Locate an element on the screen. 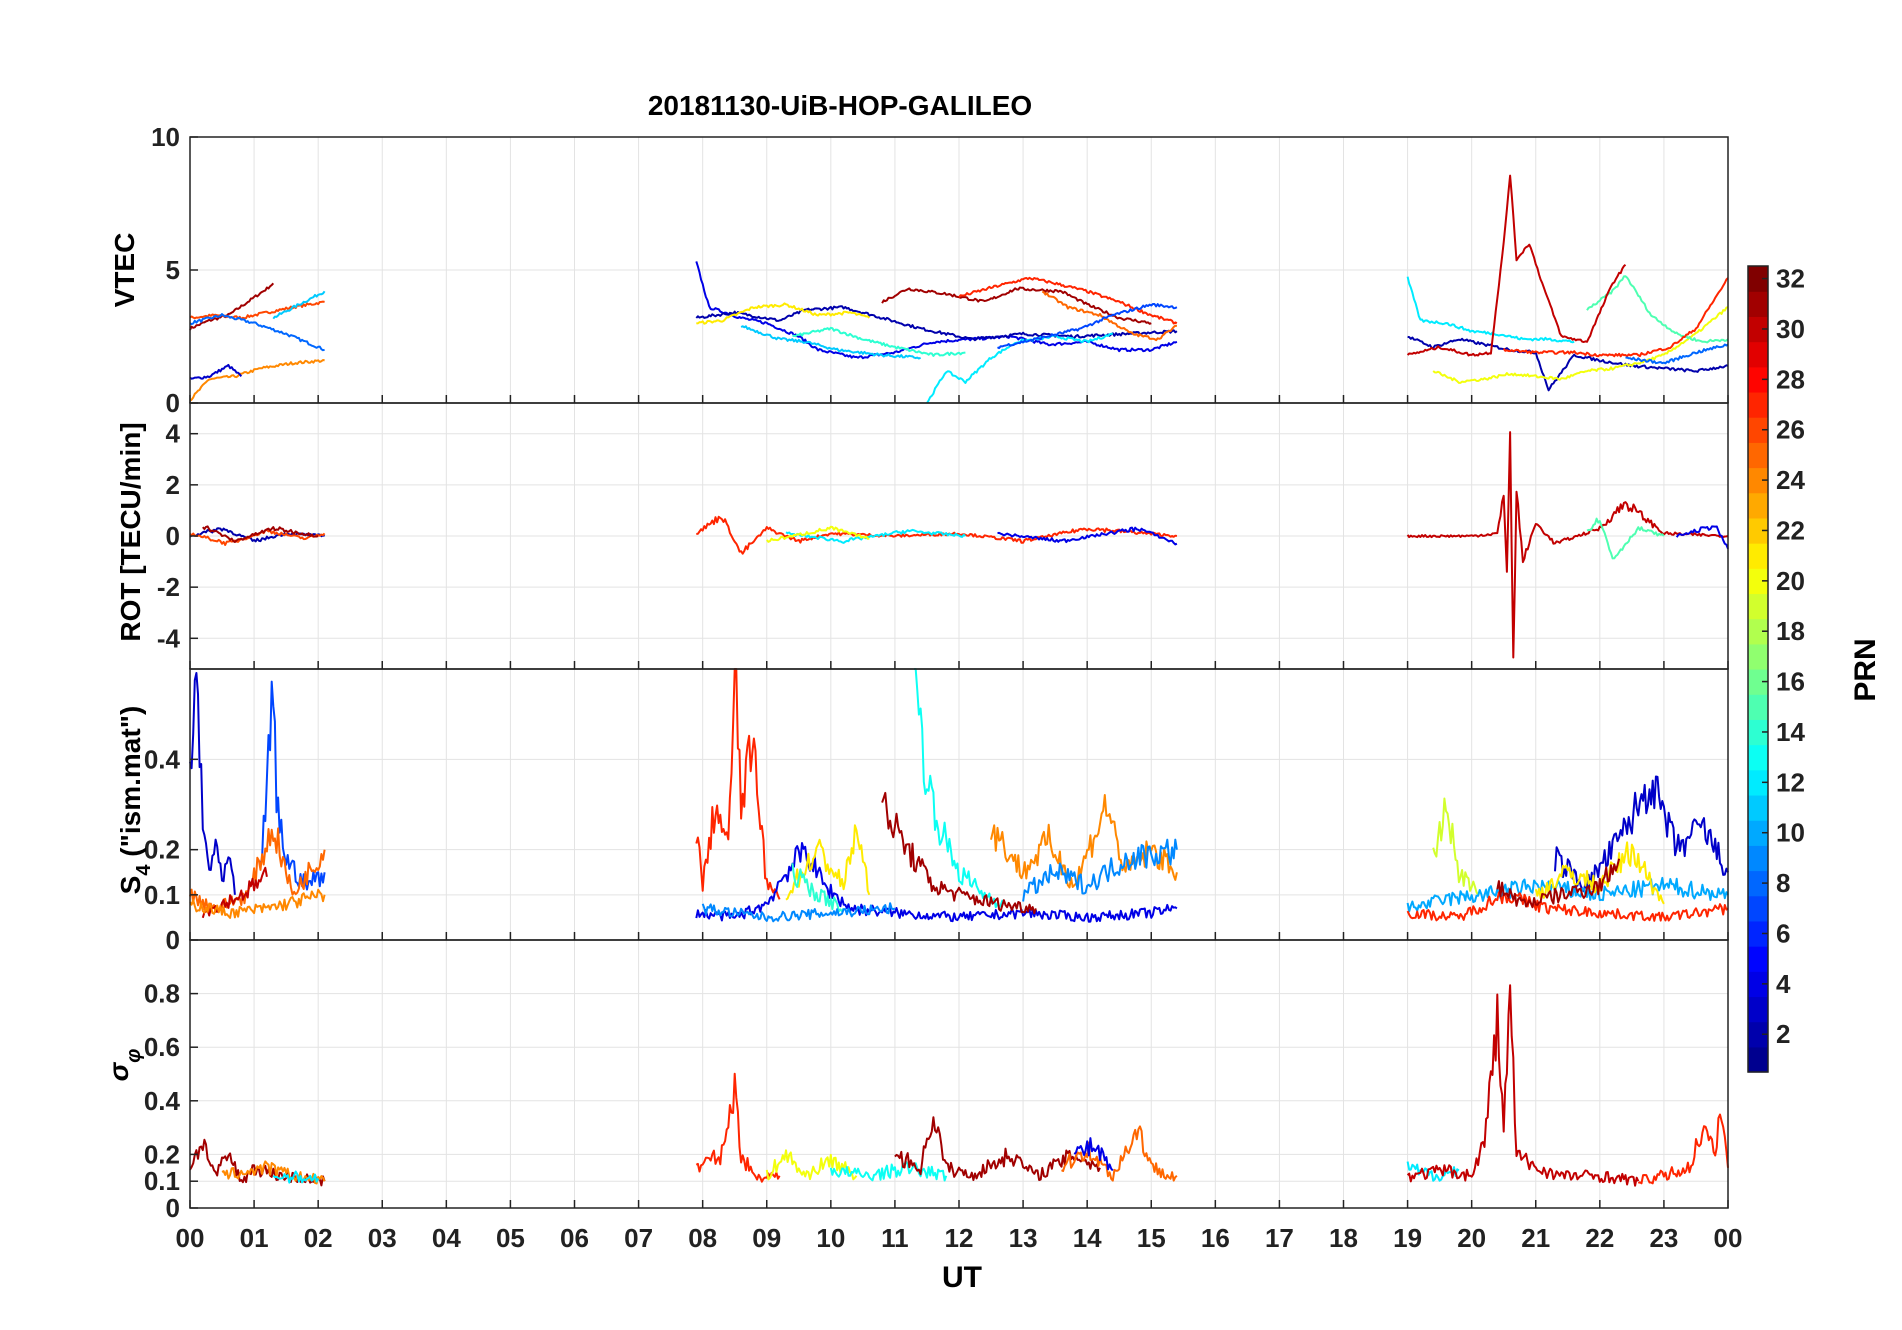 The image size is (1902, 1330). x-tick-label: 21 is located at coordinates (1535, 1238).